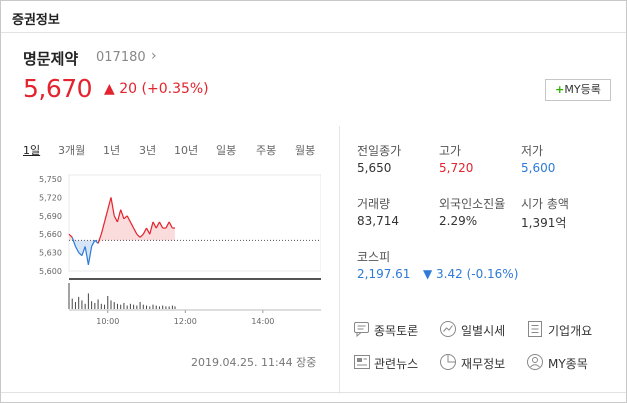 The height and width of the screenshot is (403, 627). Describe the element at coordinates (545, 204) in the screenshot. I see `mktcap-label: 시가 총액` at that location.